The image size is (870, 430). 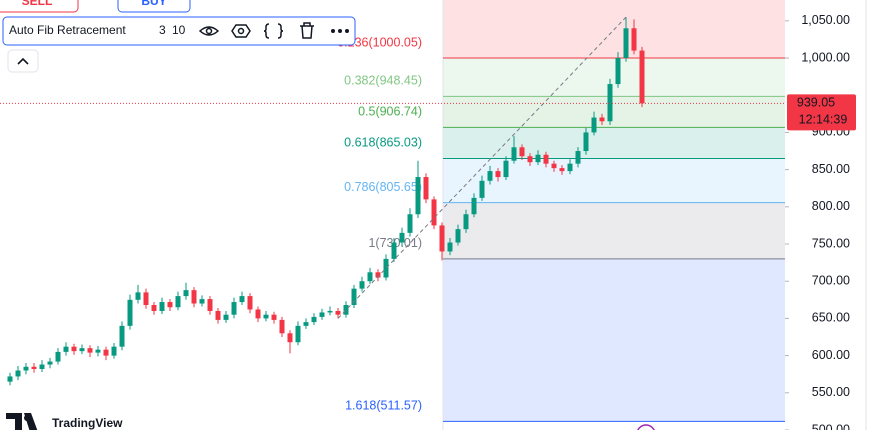 What do you see at coordinates (22, 421) in the screenshot?
I see `logo-icon` at bounding box center [22, 421].